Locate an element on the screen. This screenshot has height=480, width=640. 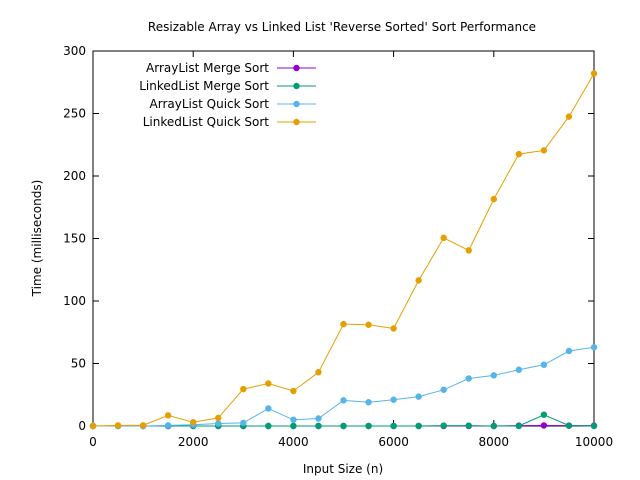
x-tick-label: 2000 is located at coordinates (193, 442).